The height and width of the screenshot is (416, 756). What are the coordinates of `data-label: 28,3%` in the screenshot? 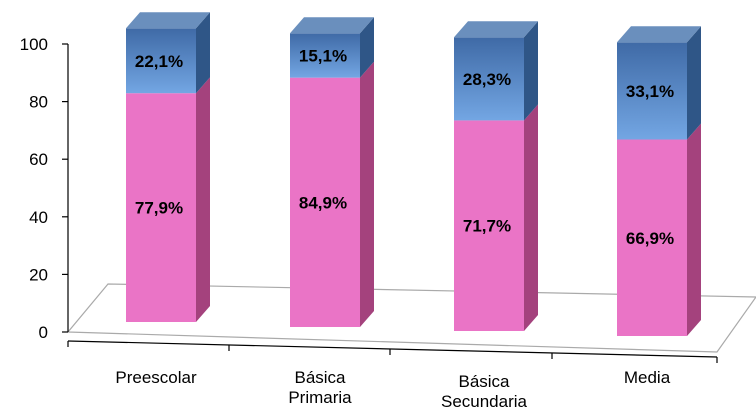 It's located at (487, 79).